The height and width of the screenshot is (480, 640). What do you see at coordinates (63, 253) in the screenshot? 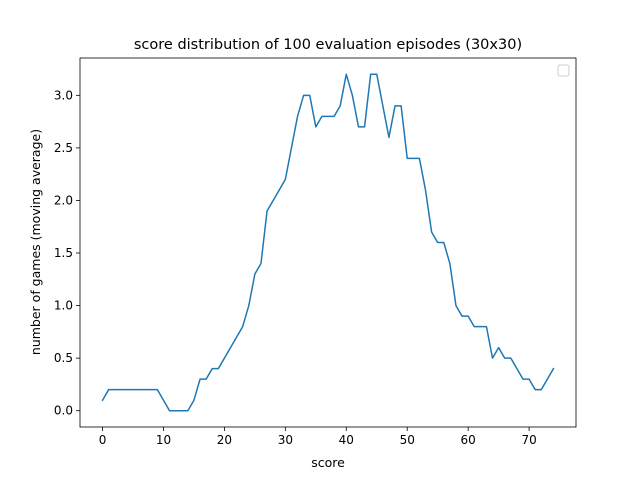
I see `y-tick-label: 1.5` at bounding box center [63, 253].